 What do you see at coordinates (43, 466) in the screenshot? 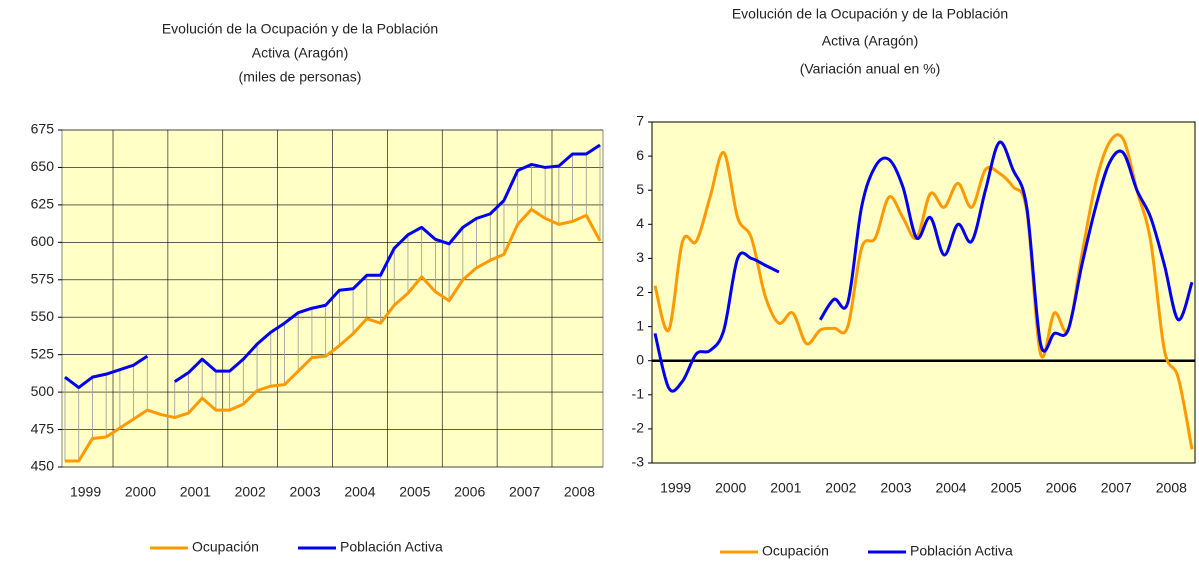
I see `y-tick-label: 450` at bounding box center [43, 466].